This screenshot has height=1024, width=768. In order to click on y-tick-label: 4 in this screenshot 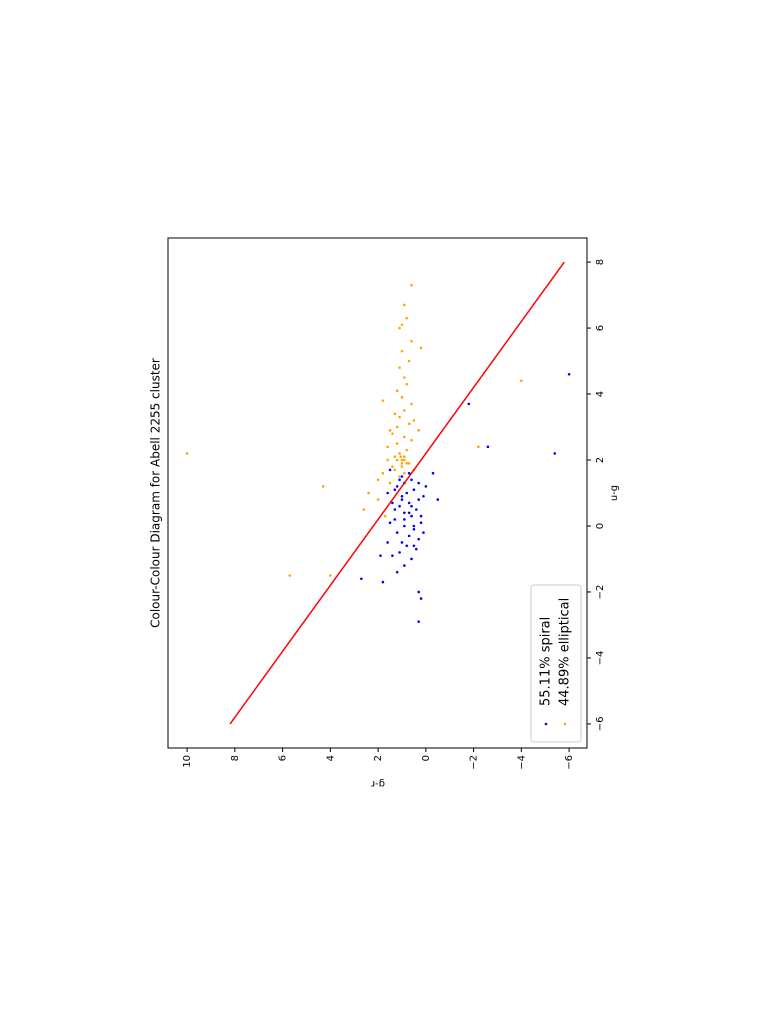, I will do `click(330, 758)`.